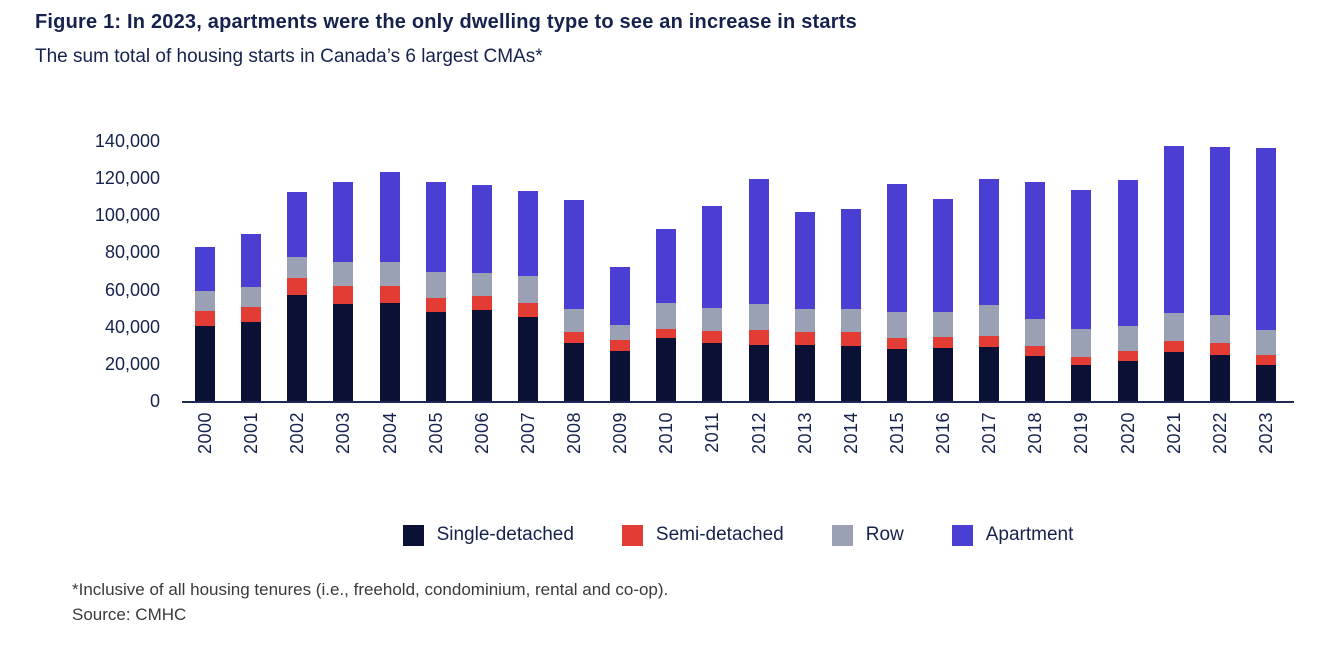 This screenshot has width=1324, height=656. I want to click on segment-apartment-2019, so click(1081, 259).